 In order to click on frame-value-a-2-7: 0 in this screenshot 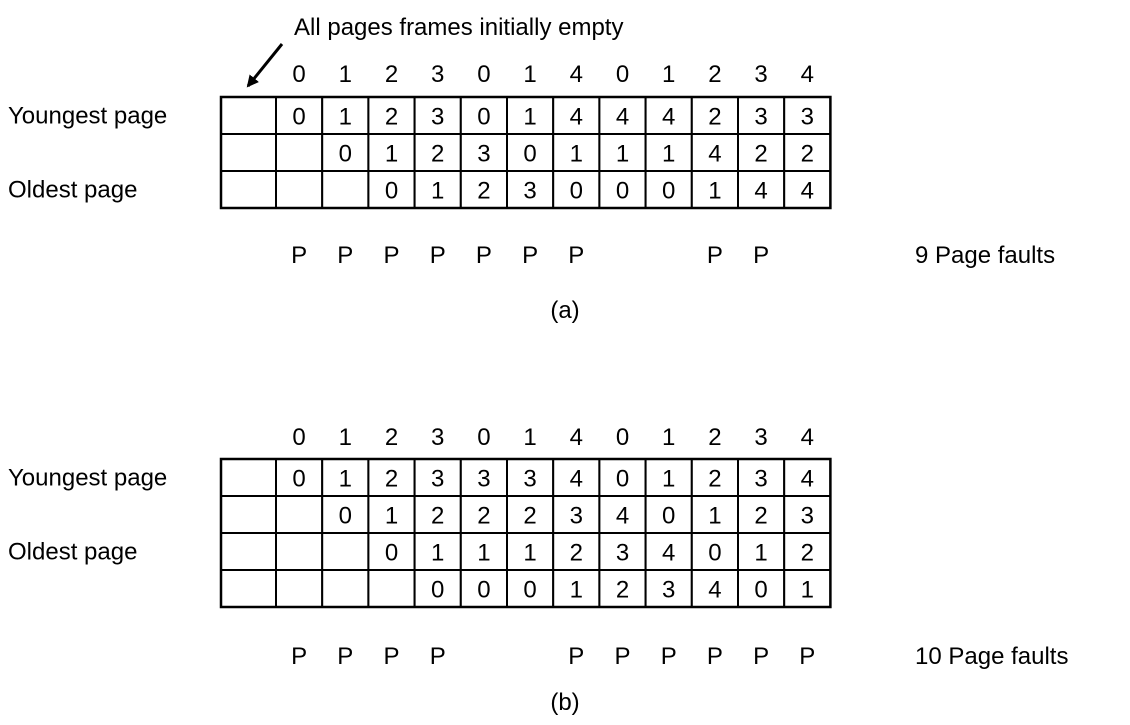, I will do `click(622, 191)`.